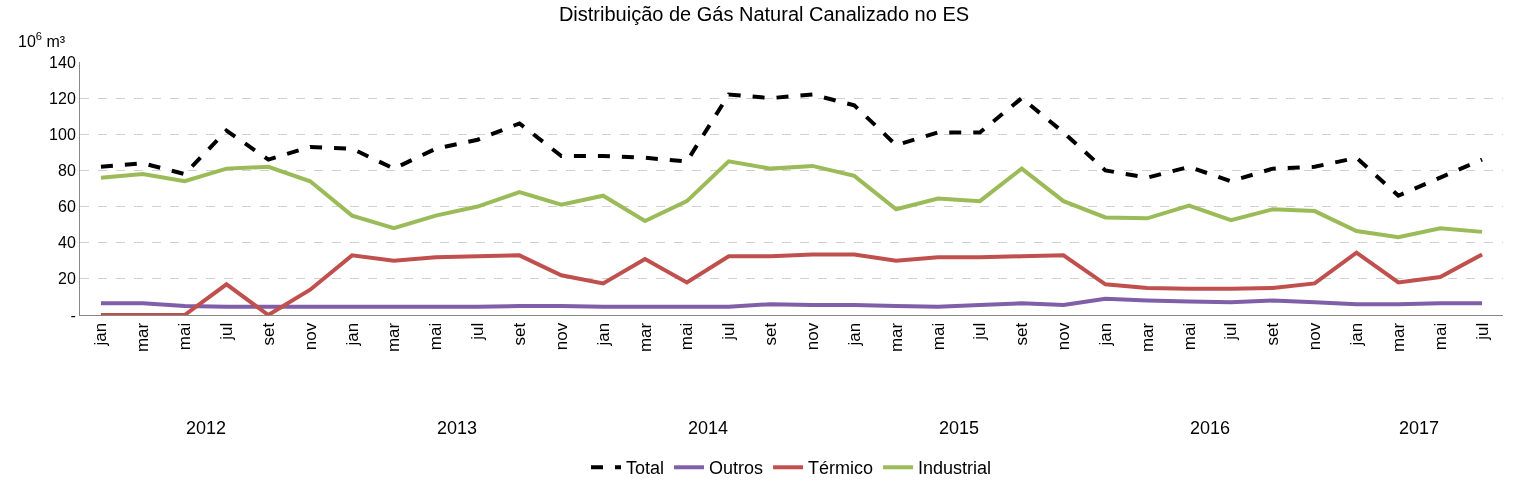 The image size is (1528, 498). Describe the element at coordinates (764, 14) in the screenshot. I see `chart-title: Distribuição de Gás Natural Canalizado no ES` at that location.